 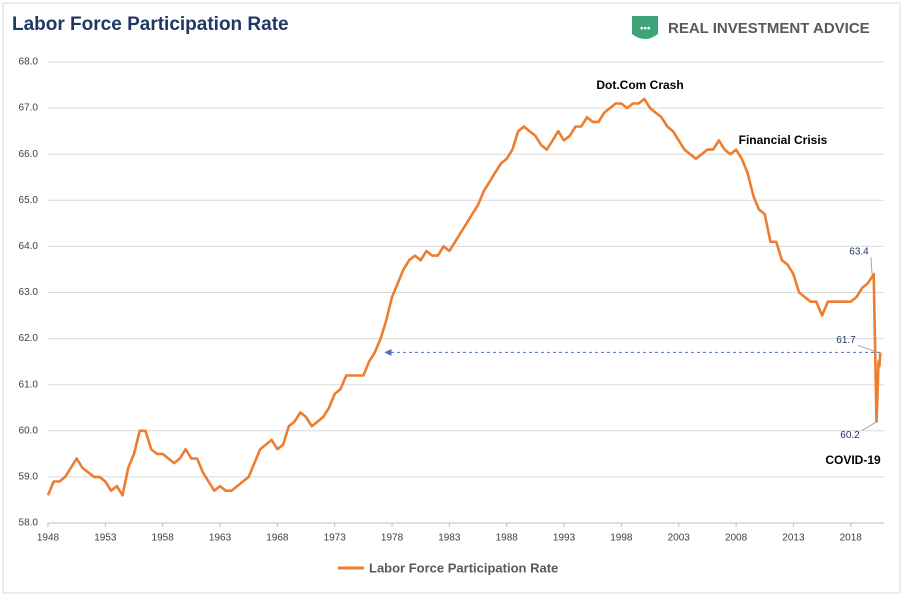 What do you see at coordinates (29, 246) in the screenshot?
I see `y-tick-label: 64.0` at bounding box center [29, 246].